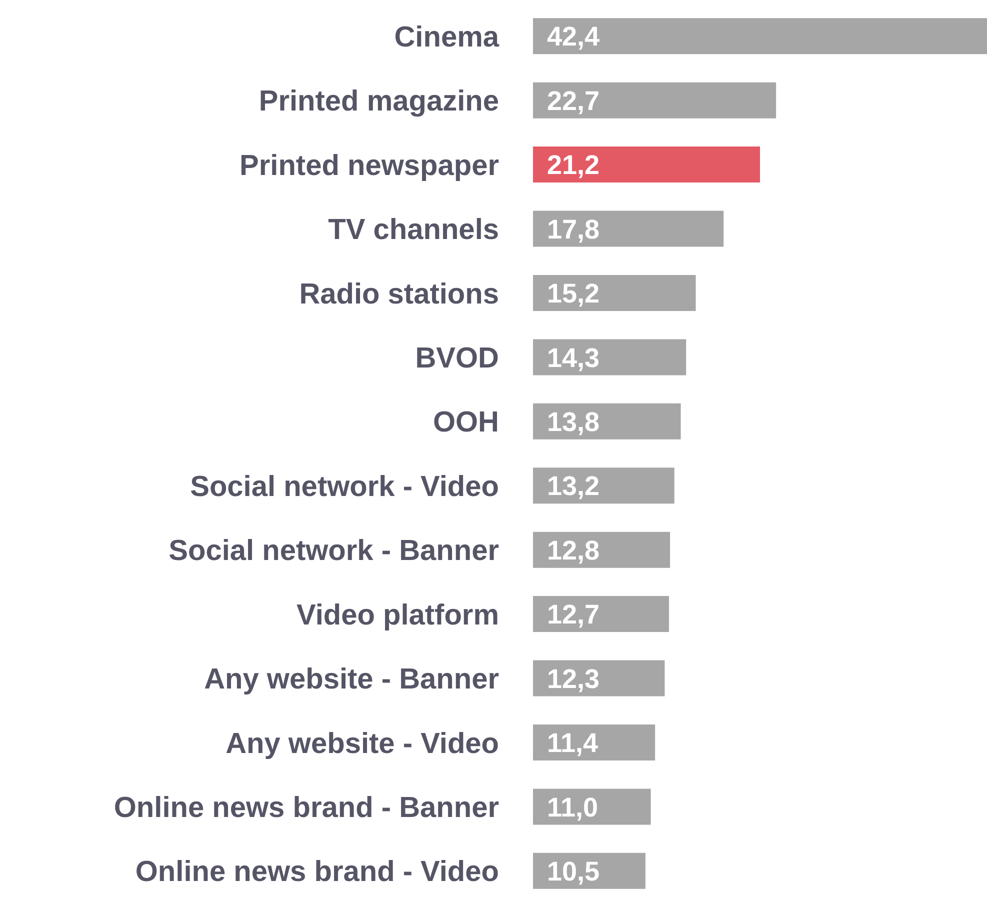  Describe the element at coordinates (413, 230) in the screenshot. I see `y-tick-label: TV channels` at that location.